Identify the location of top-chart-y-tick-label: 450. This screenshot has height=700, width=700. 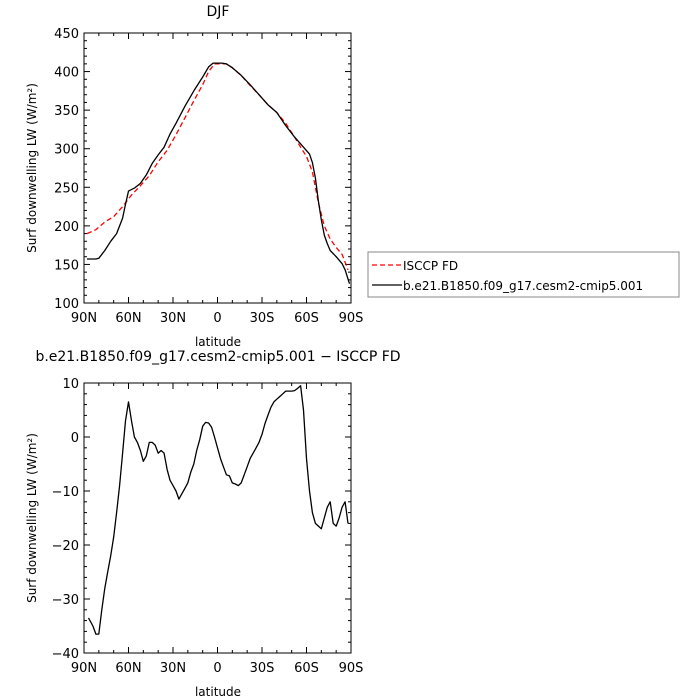
(66, 34).